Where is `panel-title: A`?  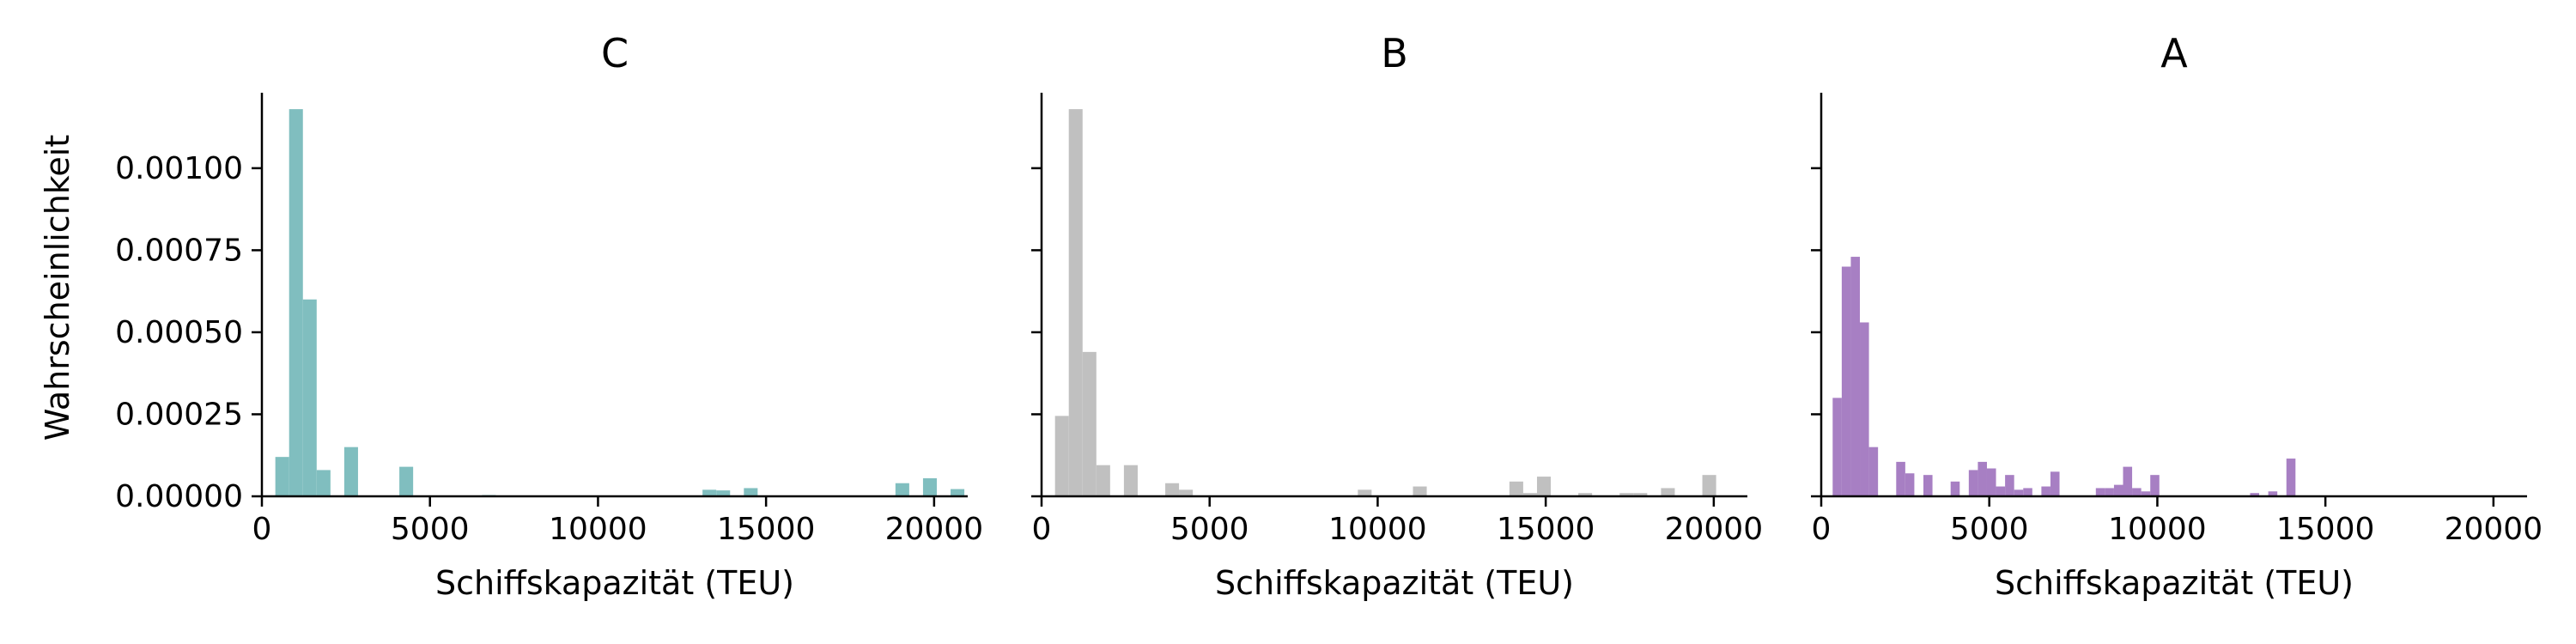 panel-title: A is located at coordinates (2174, 53).